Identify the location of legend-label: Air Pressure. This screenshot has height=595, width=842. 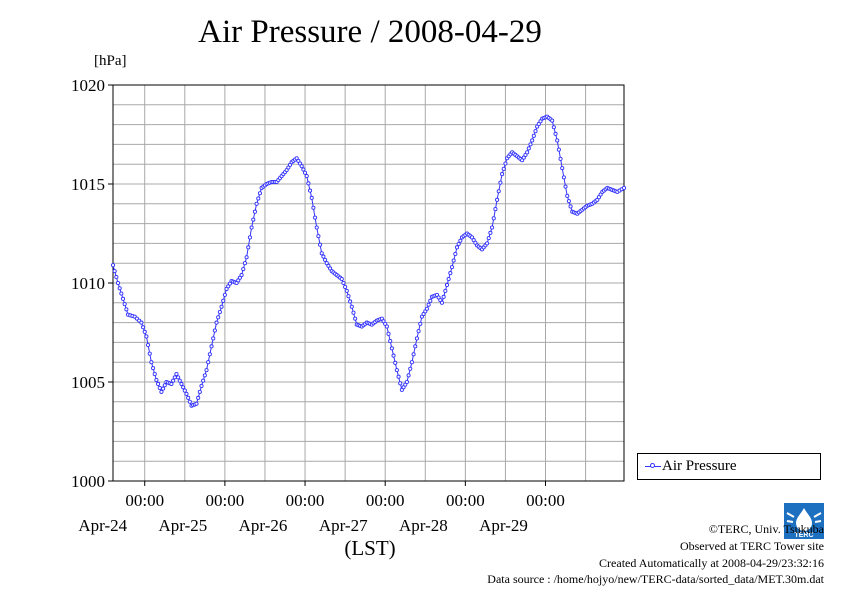
(699, 466).